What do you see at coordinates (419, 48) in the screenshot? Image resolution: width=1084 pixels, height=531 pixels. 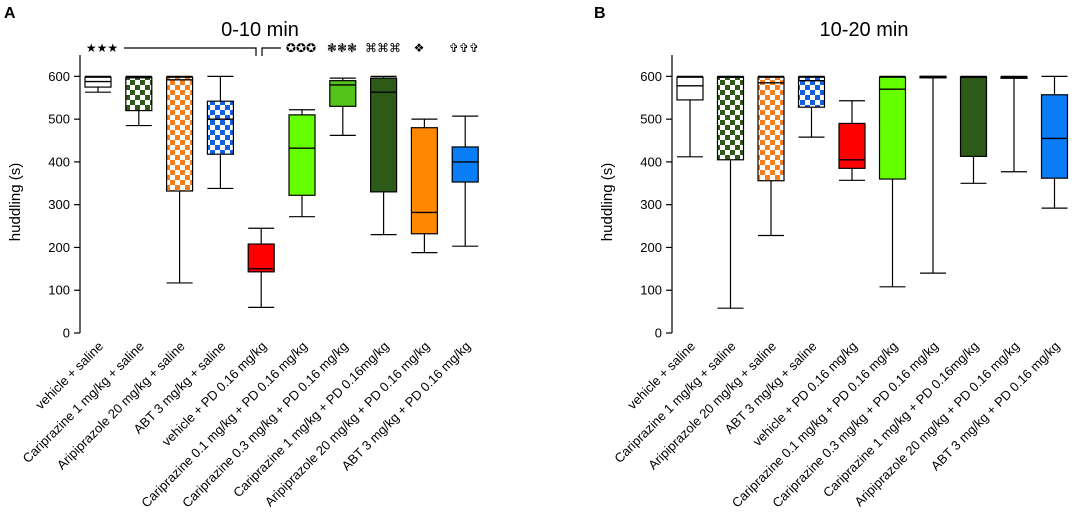 I see `sig-marker-4: ❖` at bounding box center [419, 48].